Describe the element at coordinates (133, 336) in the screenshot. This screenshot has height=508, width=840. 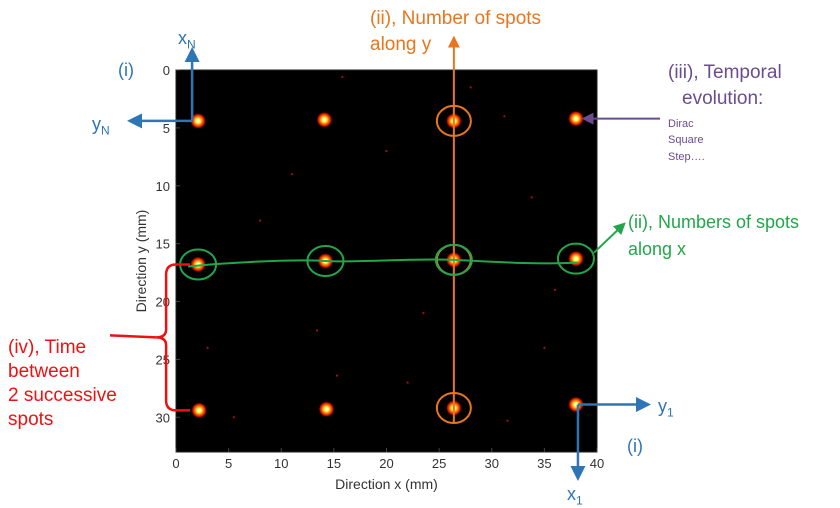
I see `red-bracket-pointer` at that location.